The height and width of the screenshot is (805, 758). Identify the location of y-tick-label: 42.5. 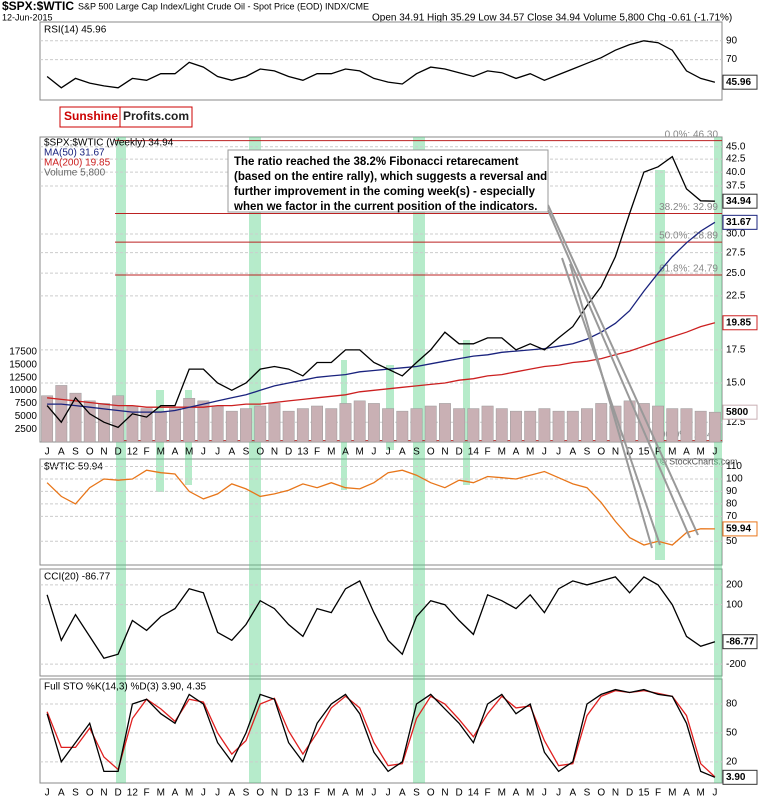
(736, 159).